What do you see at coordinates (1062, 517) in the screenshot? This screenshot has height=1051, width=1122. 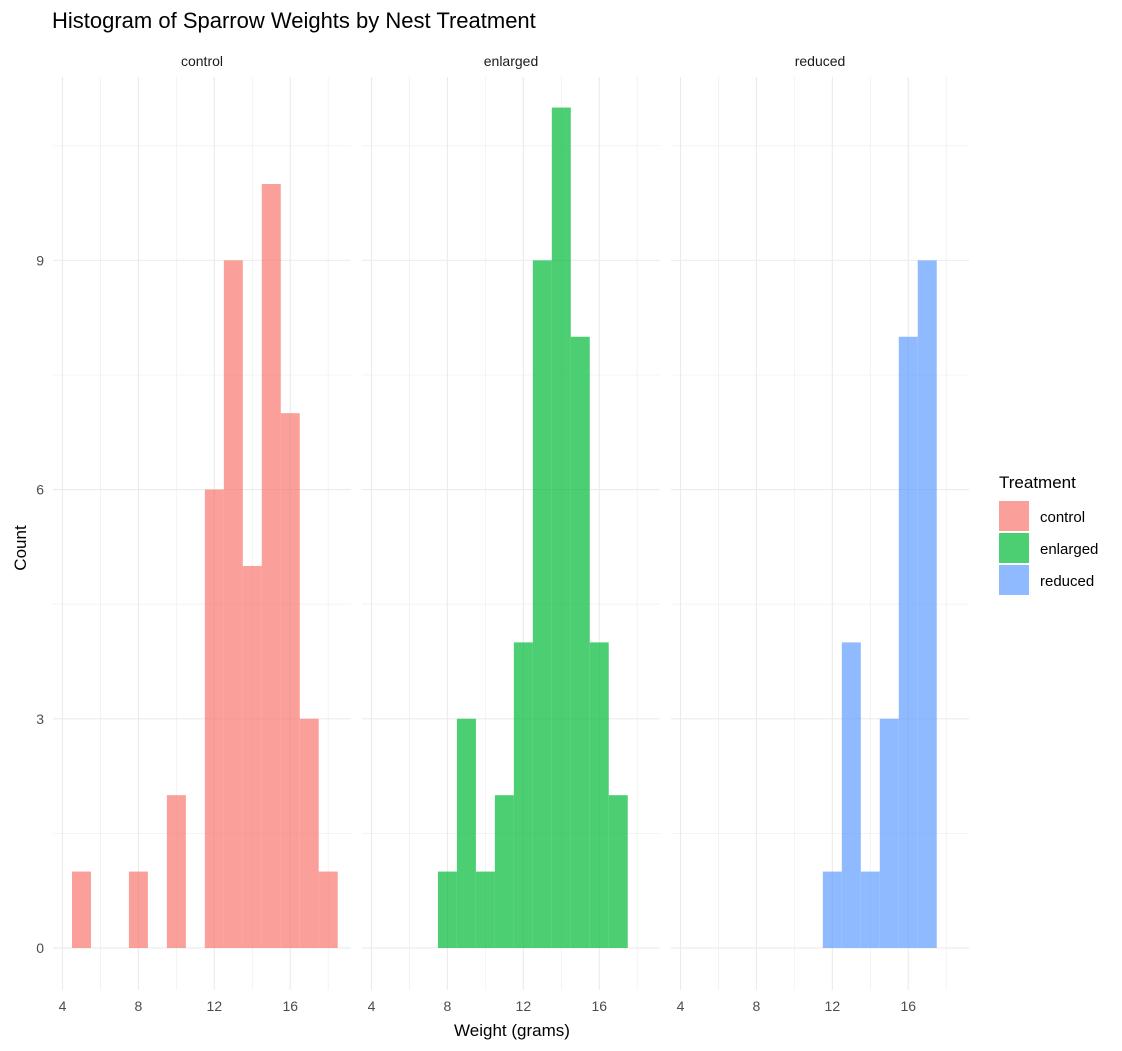 I see `legend-label-control: control` at bounding box center [1062, 517].